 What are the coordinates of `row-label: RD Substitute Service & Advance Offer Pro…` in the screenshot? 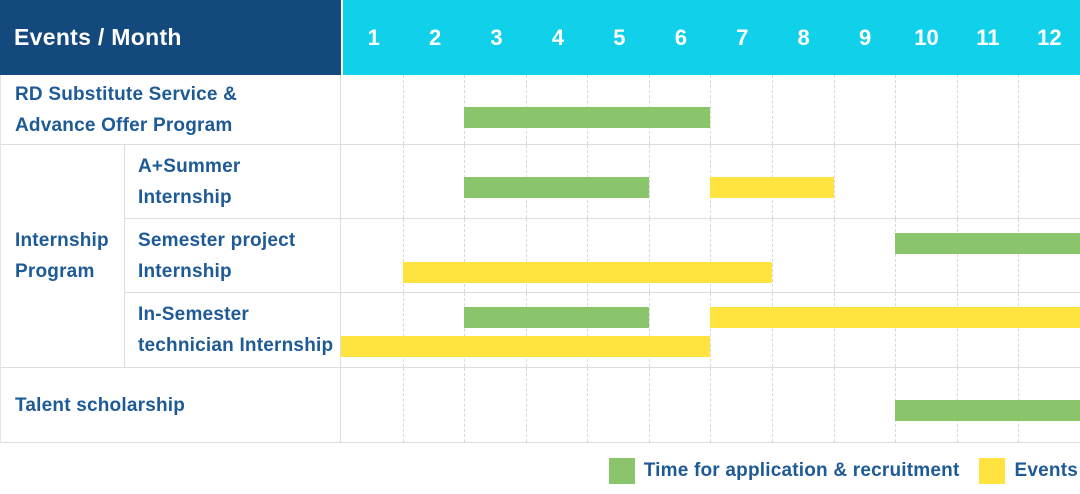 It's located at (171, 109).